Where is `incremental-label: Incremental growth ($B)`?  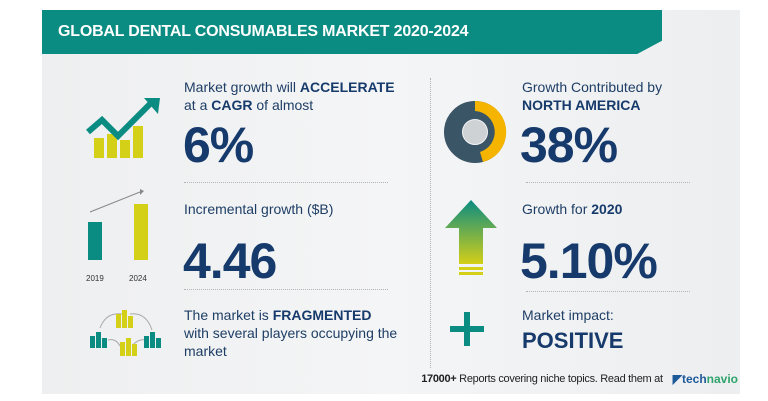 incremental-label: Incremental growth ($B) is located at coordinates (259, 209).